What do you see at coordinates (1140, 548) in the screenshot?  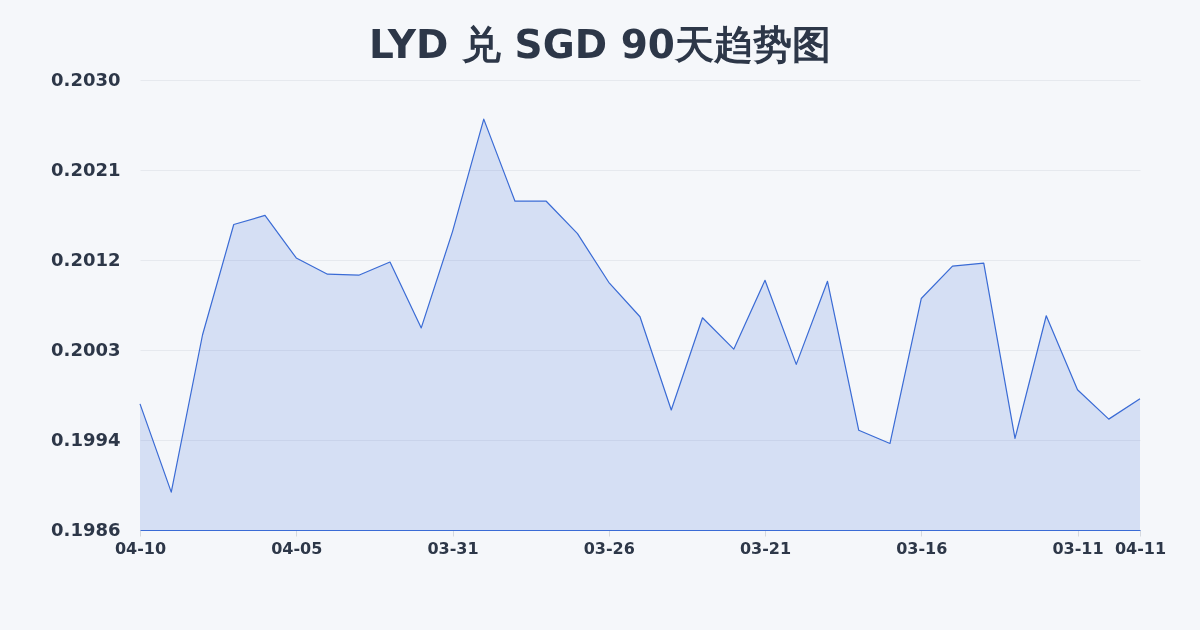 I see `x-tick-label: 04-11` at bounding box center [1140, 548].